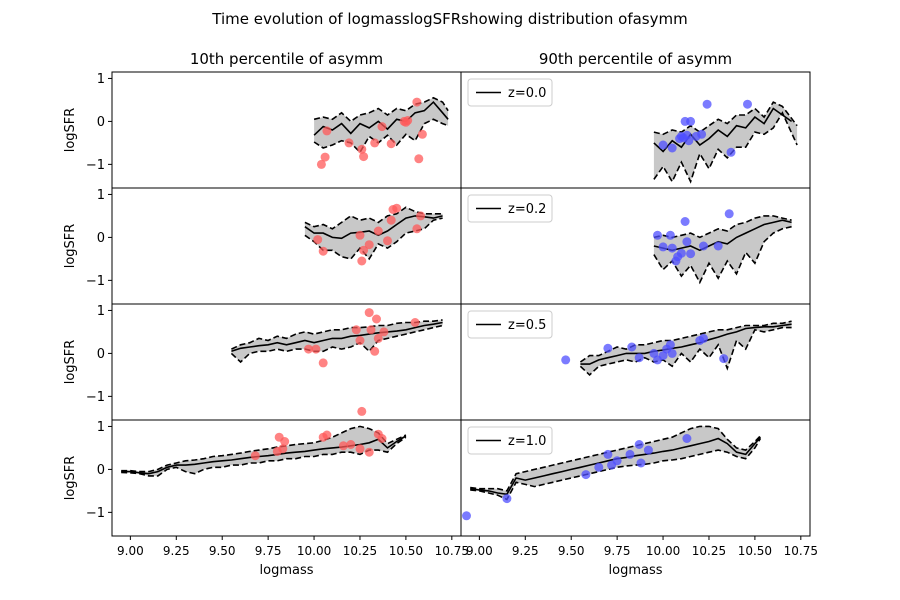  I want to click on legend-label: z=0.2, so click(527, 209).